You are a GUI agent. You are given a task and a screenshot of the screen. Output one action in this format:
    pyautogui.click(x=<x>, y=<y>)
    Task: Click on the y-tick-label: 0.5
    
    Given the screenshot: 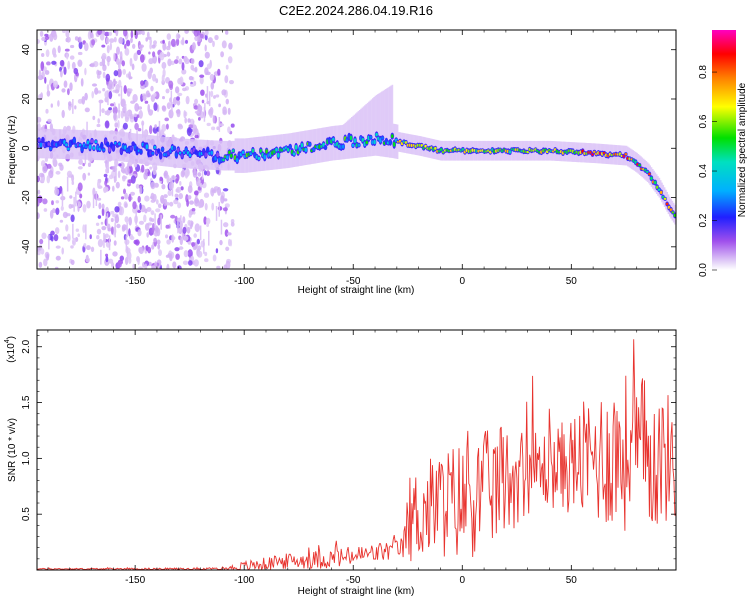 What is the action you would take?
    pyautogui.click(x=26, y=514)
    